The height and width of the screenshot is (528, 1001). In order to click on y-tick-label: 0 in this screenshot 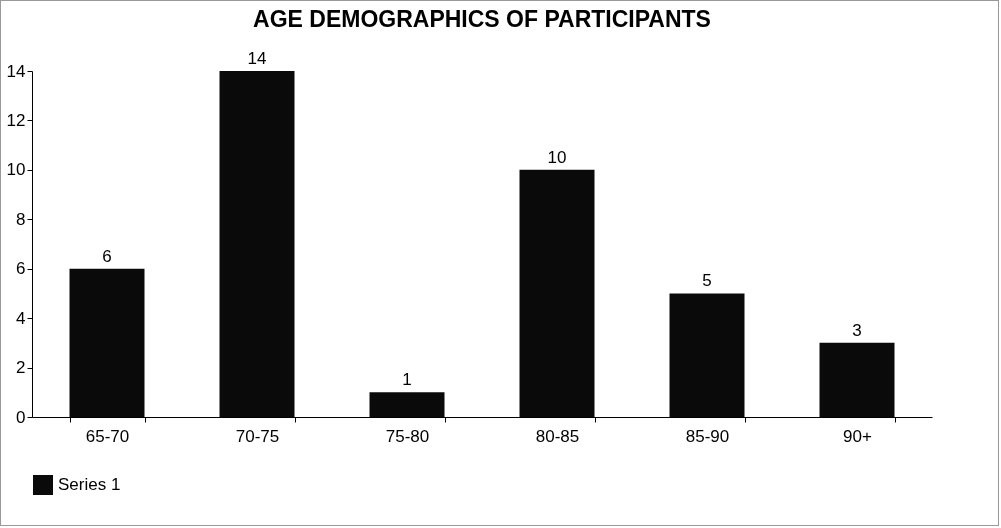, I will do `click(21, 417)`.